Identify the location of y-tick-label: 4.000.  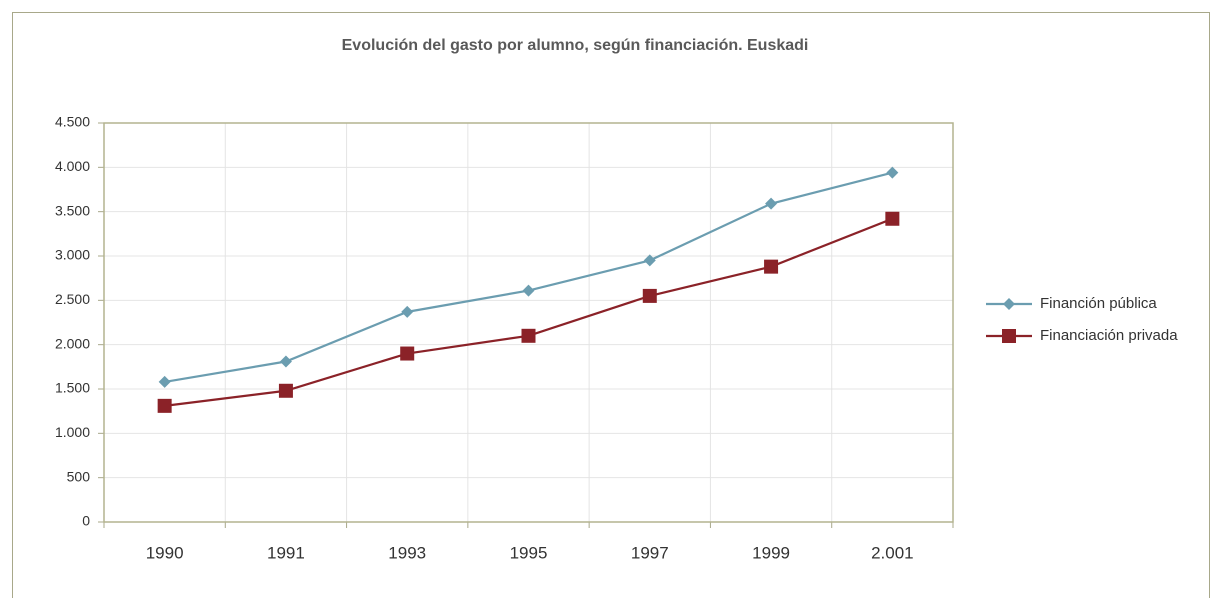
(72, 166).